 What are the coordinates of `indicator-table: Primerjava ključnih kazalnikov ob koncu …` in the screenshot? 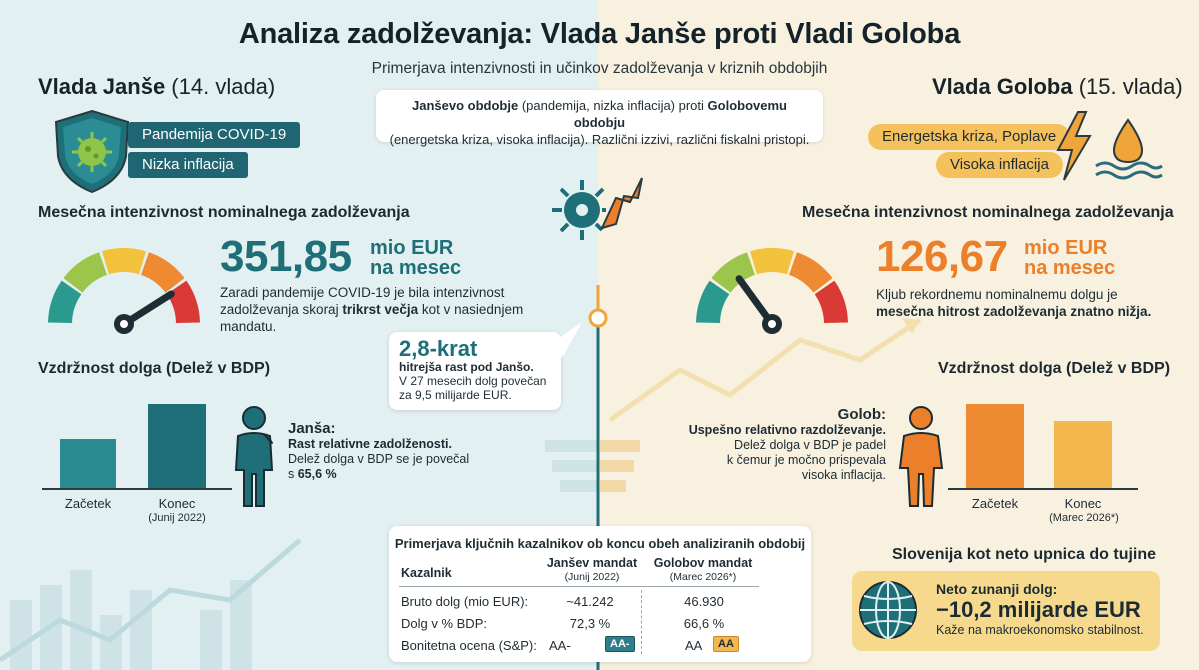 It's located at (600, 594).